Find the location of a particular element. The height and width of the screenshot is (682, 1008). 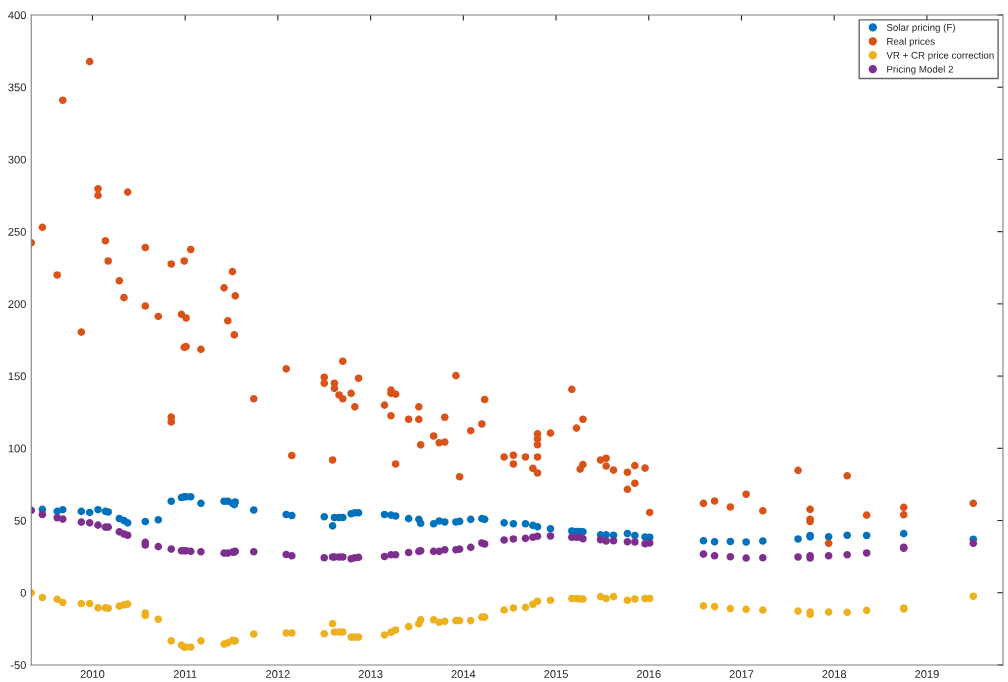

y-tick-label: 400 is located at coordinates (17, 15).